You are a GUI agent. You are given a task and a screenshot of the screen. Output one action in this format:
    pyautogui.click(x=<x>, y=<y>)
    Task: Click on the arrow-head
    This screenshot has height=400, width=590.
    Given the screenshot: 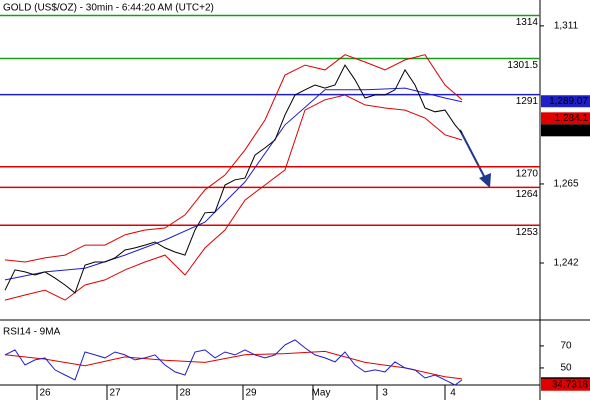 What is the action you would take?
    pyautogui.click(x=485, y=180)
    